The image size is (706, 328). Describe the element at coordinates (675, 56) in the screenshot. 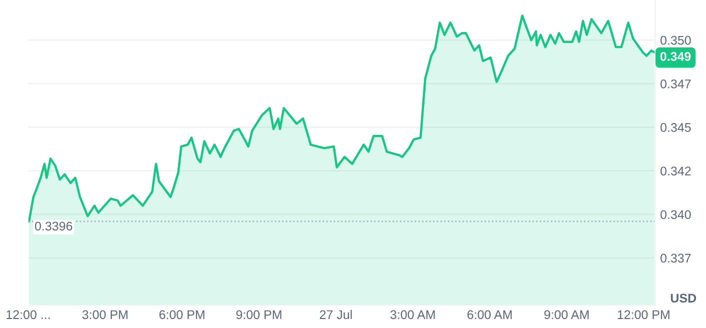

I see `annotation: 0.349` at that location.